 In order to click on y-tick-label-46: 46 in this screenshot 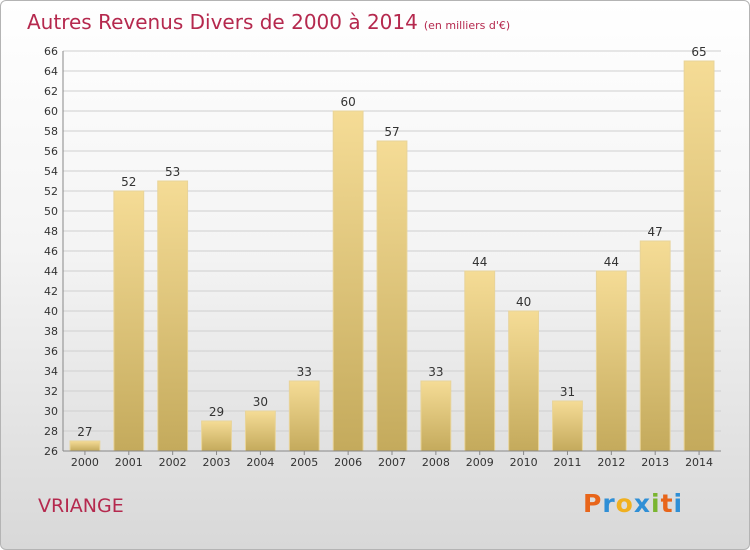, I will do `click(51, 251)`.